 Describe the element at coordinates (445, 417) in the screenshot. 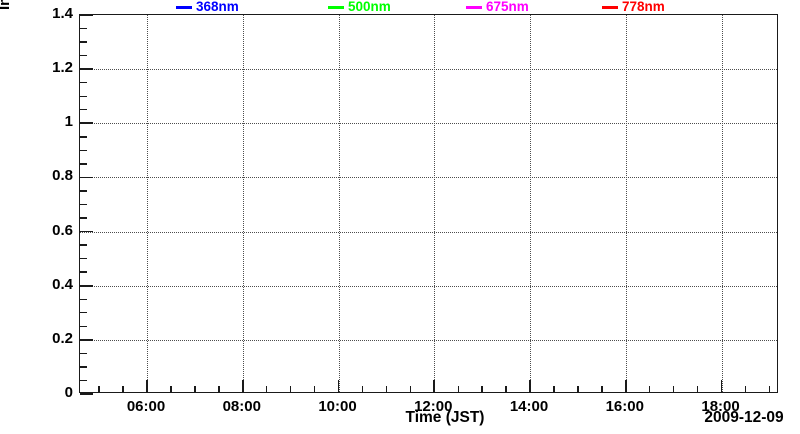

I see `x-axis-title: Time (JST)` at that location.